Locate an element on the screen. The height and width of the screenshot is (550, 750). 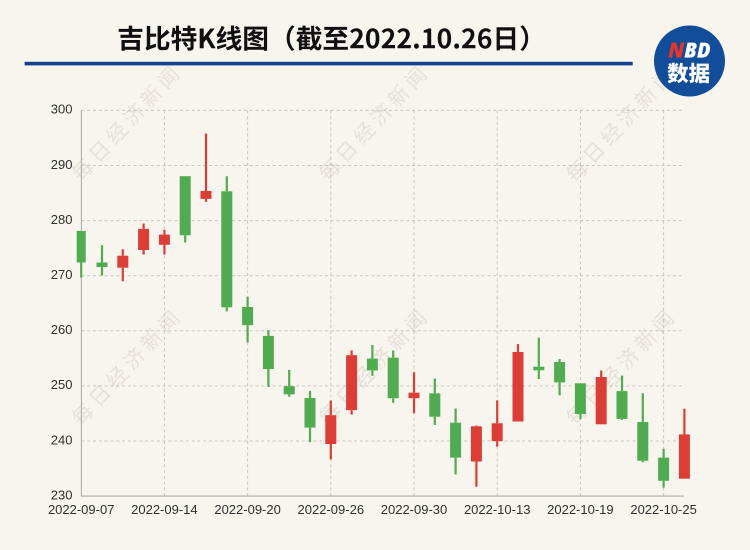
svg-text: 2022-10-25 is located at coordinates (663, 509).